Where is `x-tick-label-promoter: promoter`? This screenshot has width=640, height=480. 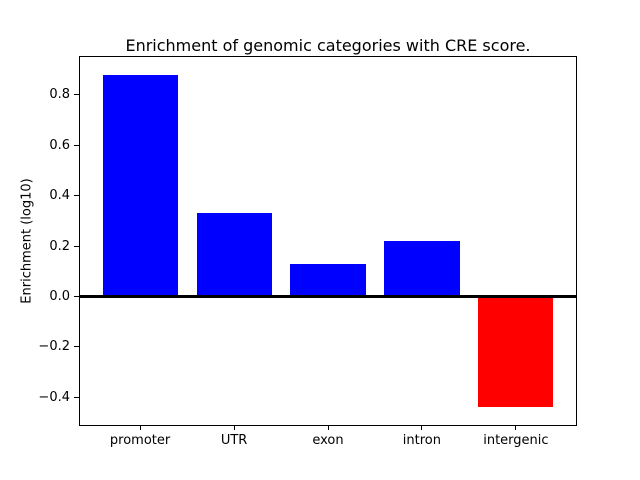 x-tick-label-promoter: promoter is located at coordinates (140, 440).